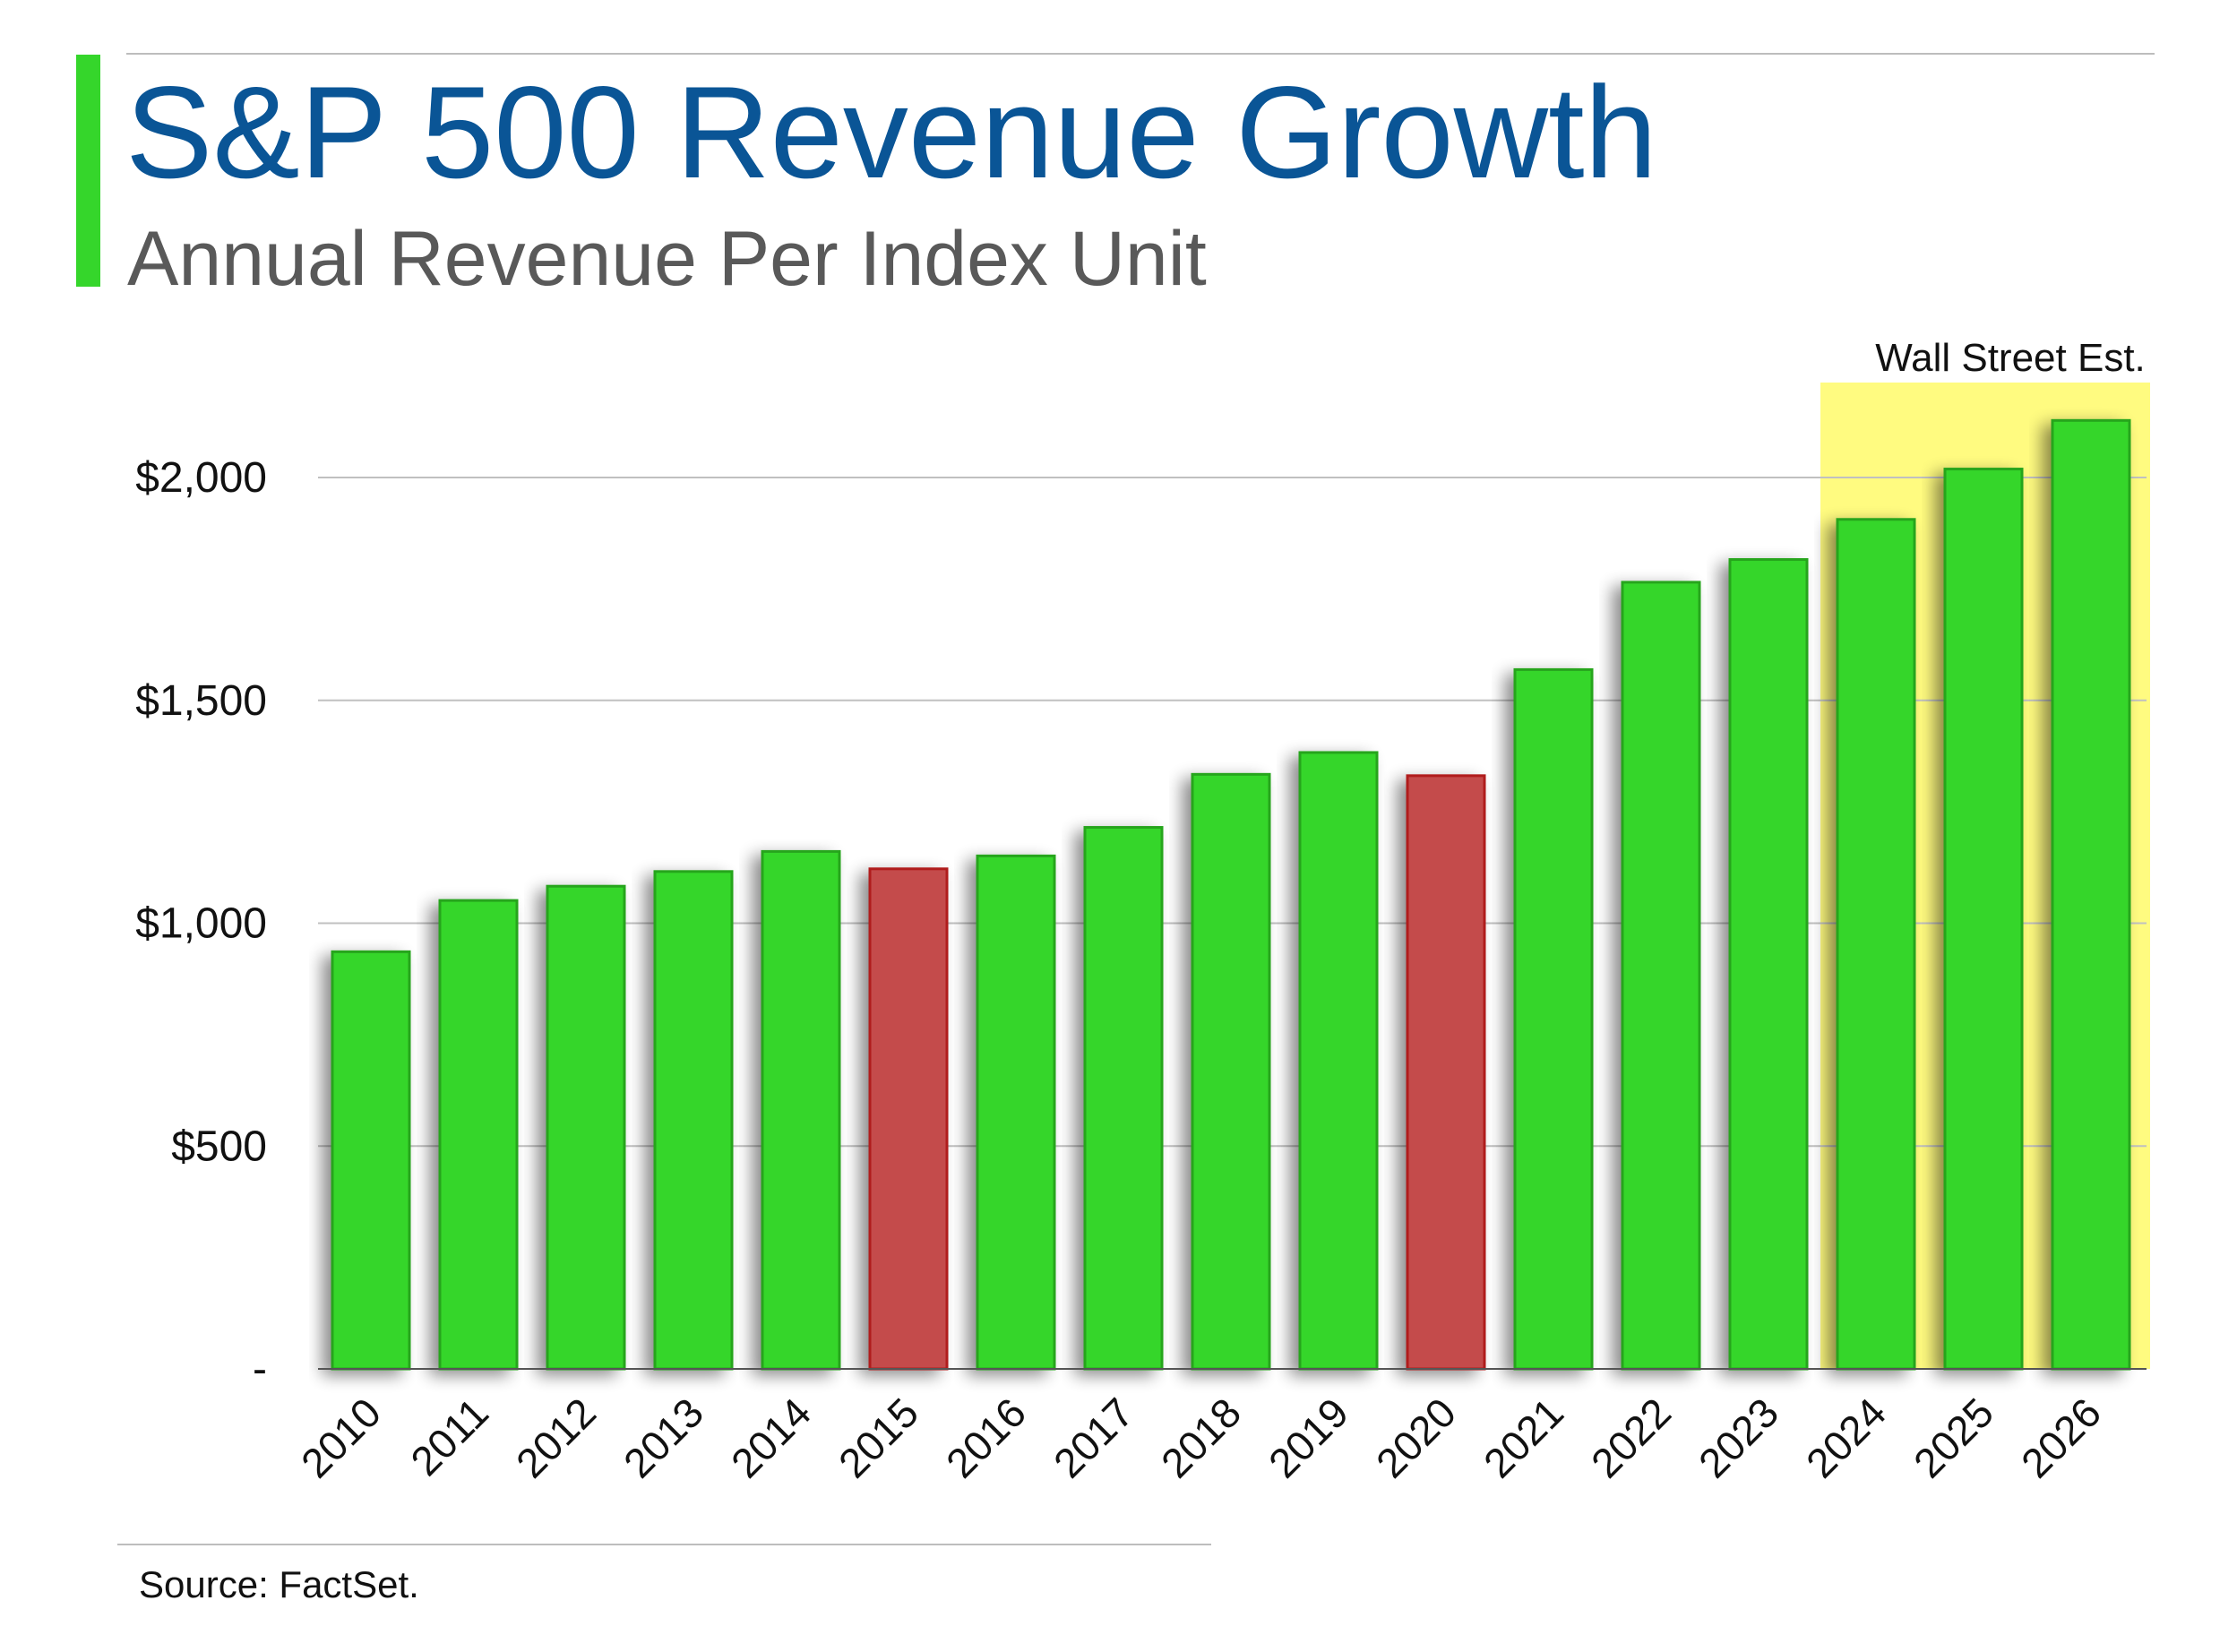 This screenshot has height=1652, width=2237. Describe the element at coordinates (1201, 1438) in the screenshot. I see `x-tick-label: 2018` at that location.